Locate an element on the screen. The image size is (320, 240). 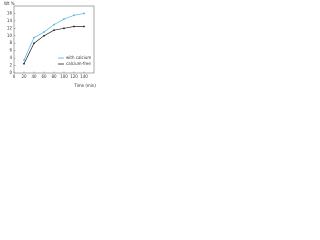
y-tick-label: 16 is located at coordinates (10, 12).